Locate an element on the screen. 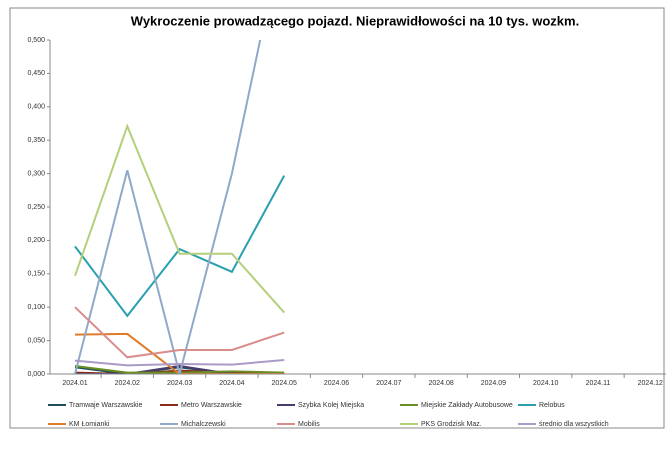  legend-label: Relobus is located at coordinates (552, 405).